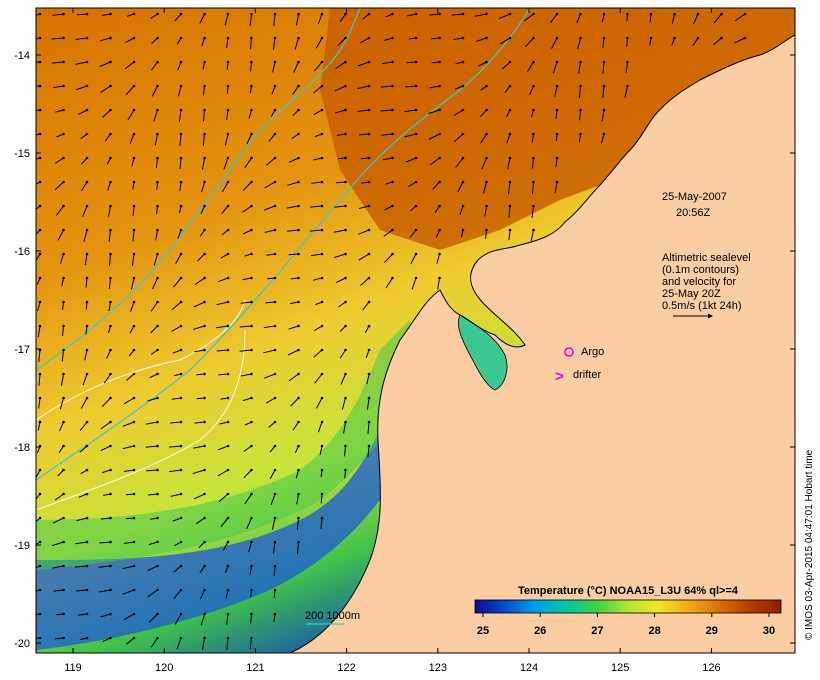 The height and width of the screenshot is (680, 820). Describe the element at coordinates (693, 213) in the screenshot. I see `time-label: 20:56Z` at that location.